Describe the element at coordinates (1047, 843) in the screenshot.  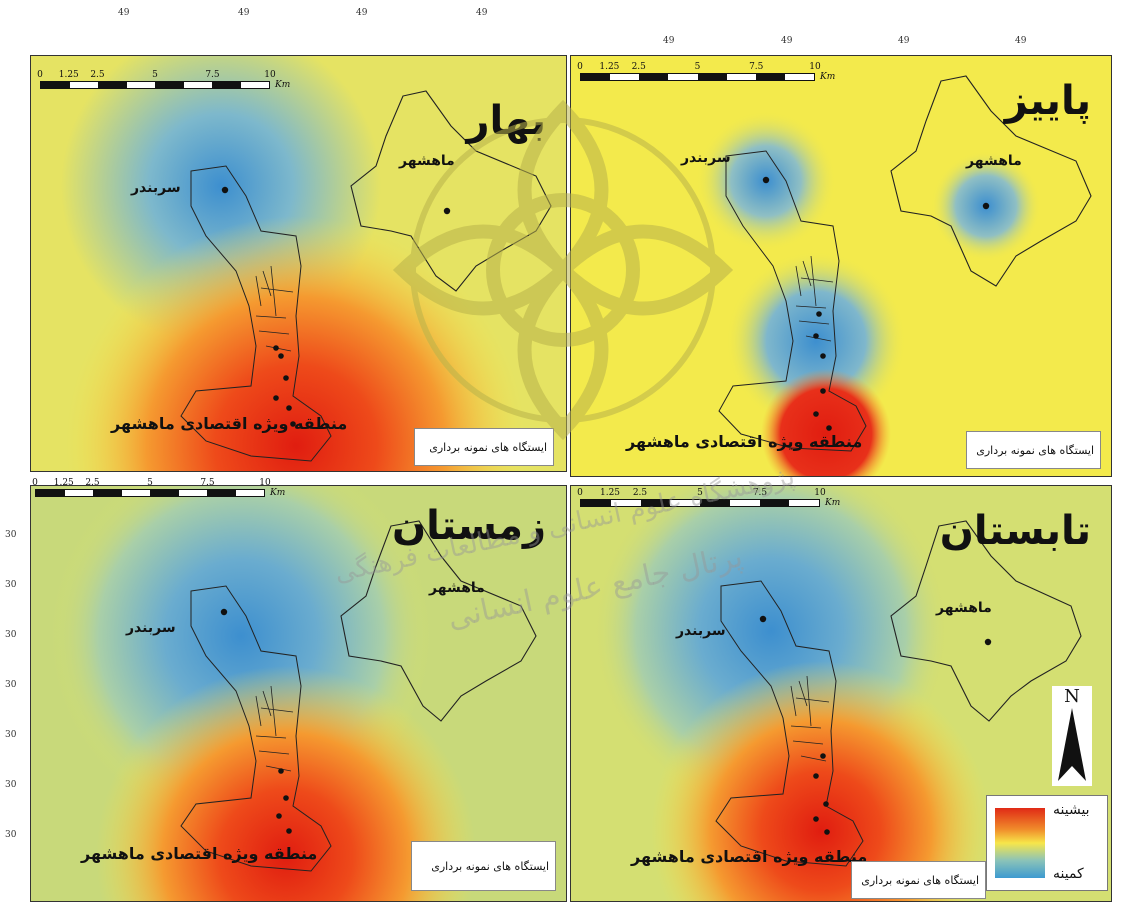
I see `color-ramp-legend: بیشینه کمینه` at that location.